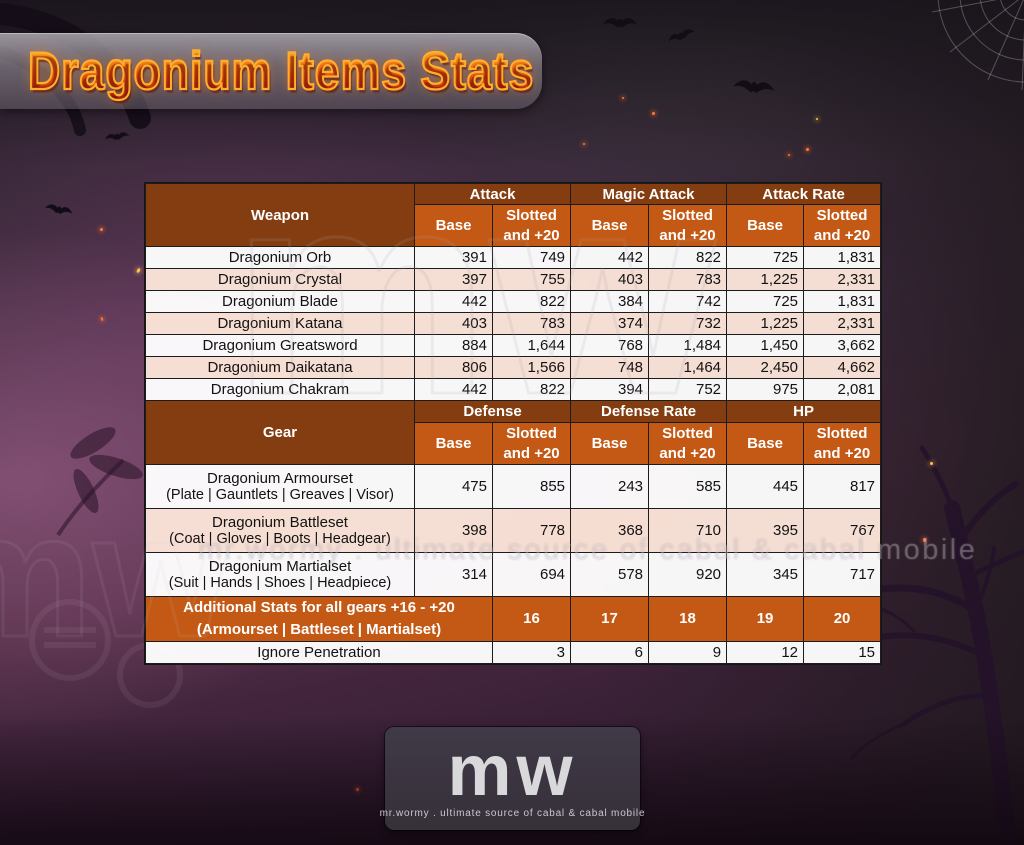 This screenshot has height=845, width=1024. What do you see at coordinates (842, 574) in the screenshot?
I see `stat-cell: 717` at bounding box center [842, 574].